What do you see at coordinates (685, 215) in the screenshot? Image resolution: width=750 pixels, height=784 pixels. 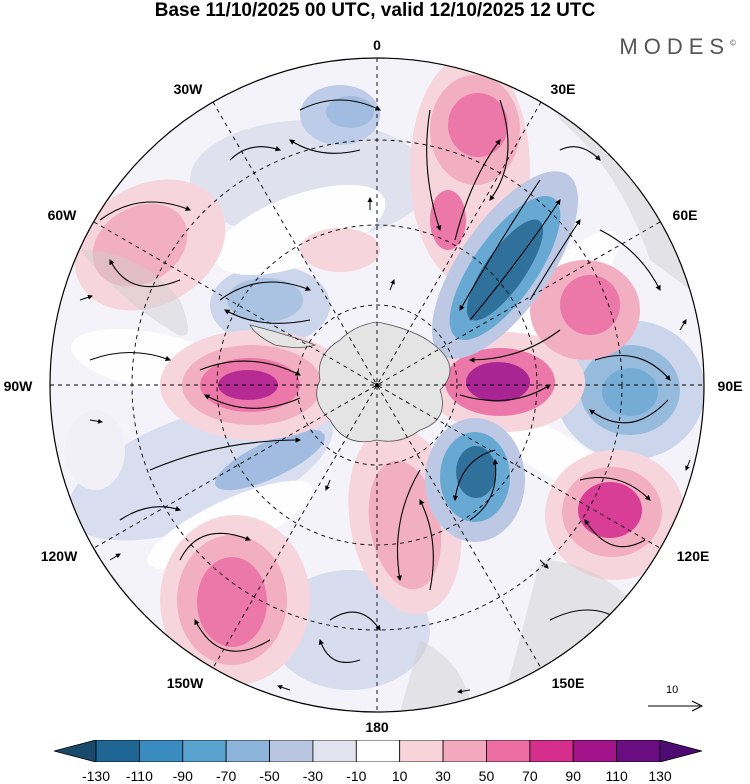 I see `lon-label-60e: 60E` at bounding box center [685, 215].